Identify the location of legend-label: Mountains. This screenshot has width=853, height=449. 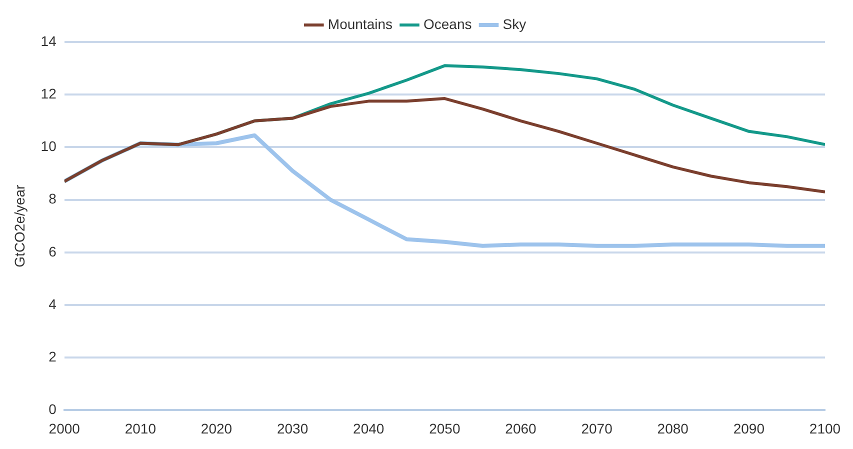
(360, 24).